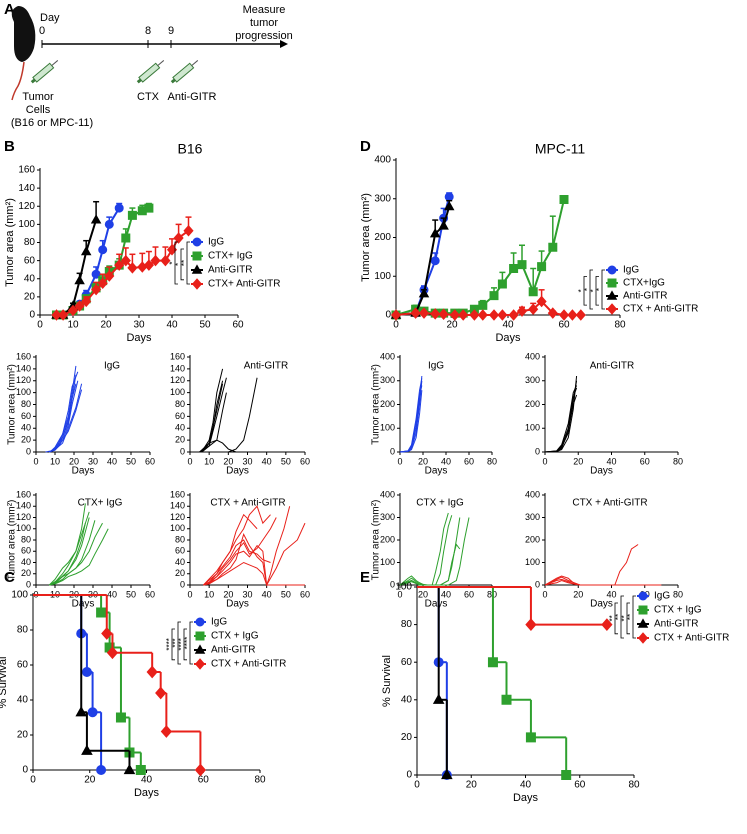 This screenshot has height=834, width=747. What do you see at coordinates (284, 44) in the screenshot?
I see `arrow-head` at bounding box center [284, 44].